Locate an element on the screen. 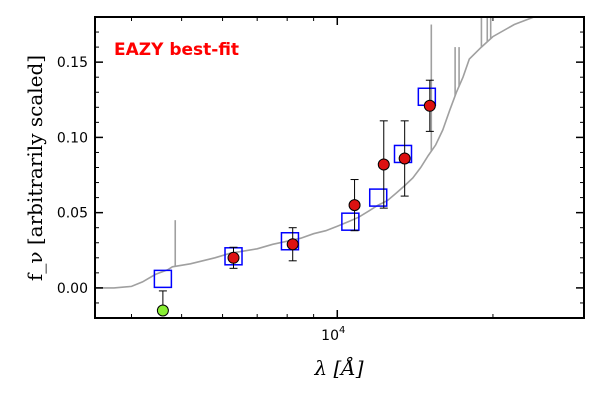 This screenshot has height=400, width=600. eazy-annotation: EAZY best-fit is located at coordinates (176, 50).